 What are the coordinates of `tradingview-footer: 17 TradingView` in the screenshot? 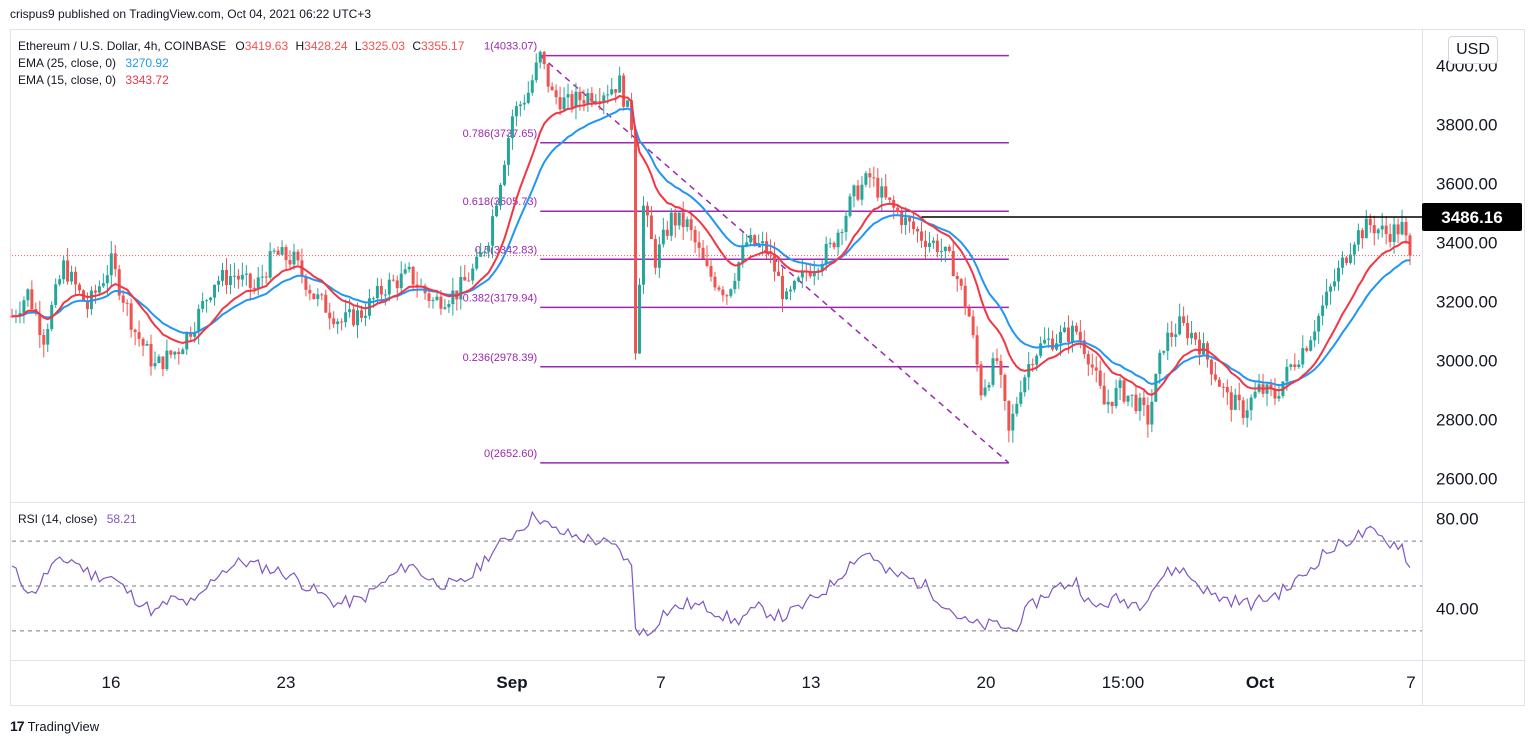 It's located at (54, 726).